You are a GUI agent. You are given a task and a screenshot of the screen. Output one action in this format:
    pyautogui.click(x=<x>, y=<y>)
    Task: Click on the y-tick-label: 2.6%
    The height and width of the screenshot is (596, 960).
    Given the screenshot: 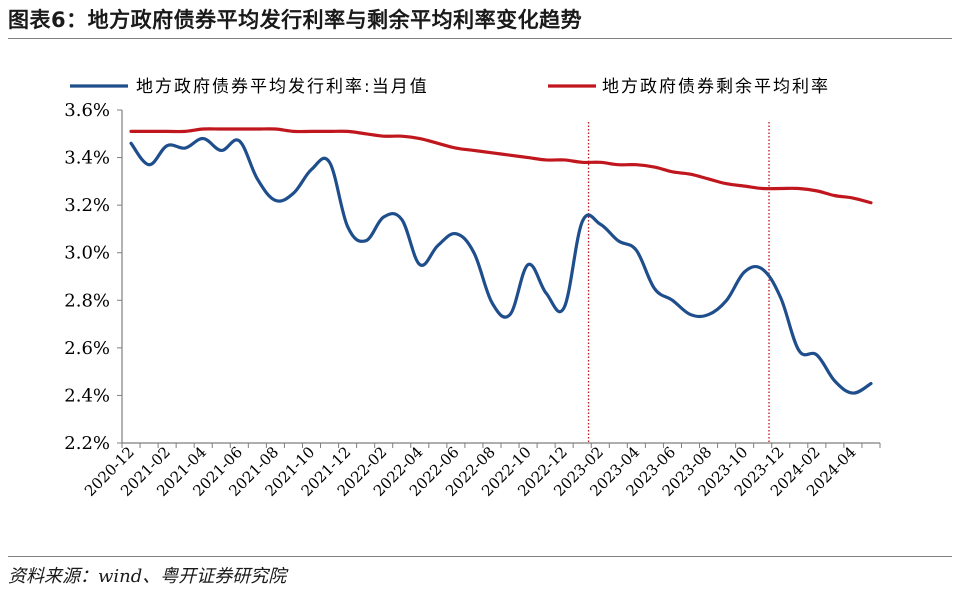 What is the action you would take?
    pyautogui.click(x=87, y=348)
    